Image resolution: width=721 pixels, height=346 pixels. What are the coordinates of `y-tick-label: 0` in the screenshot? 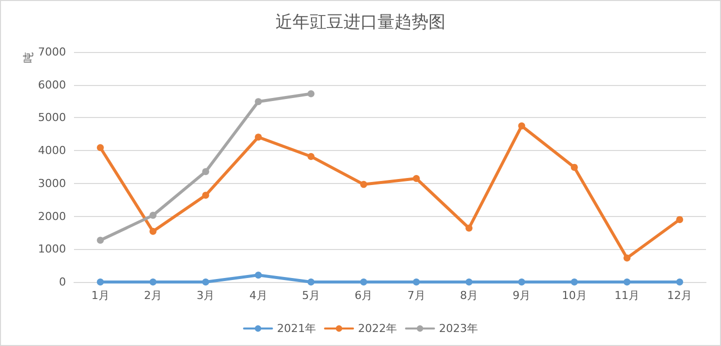 It's located at (62, 282).